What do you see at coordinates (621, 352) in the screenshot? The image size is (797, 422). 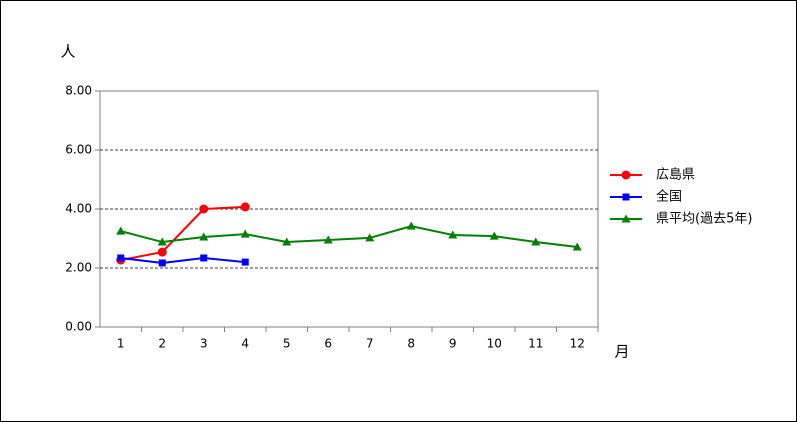 I see `x-axis-label: 月` at bounding box center [621, 352].